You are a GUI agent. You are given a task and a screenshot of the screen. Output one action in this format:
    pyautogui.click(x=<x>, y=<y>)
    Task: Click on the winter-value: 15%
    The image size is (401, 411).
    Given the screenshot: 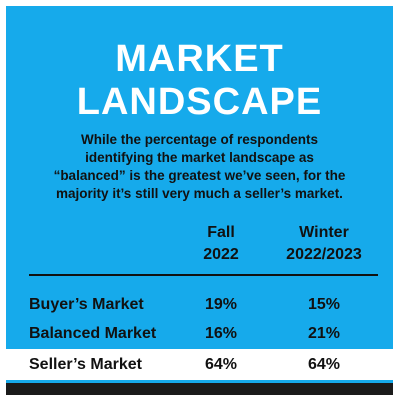 What is the action you would take?
    pyautogui.click(x=324, y=304)
    